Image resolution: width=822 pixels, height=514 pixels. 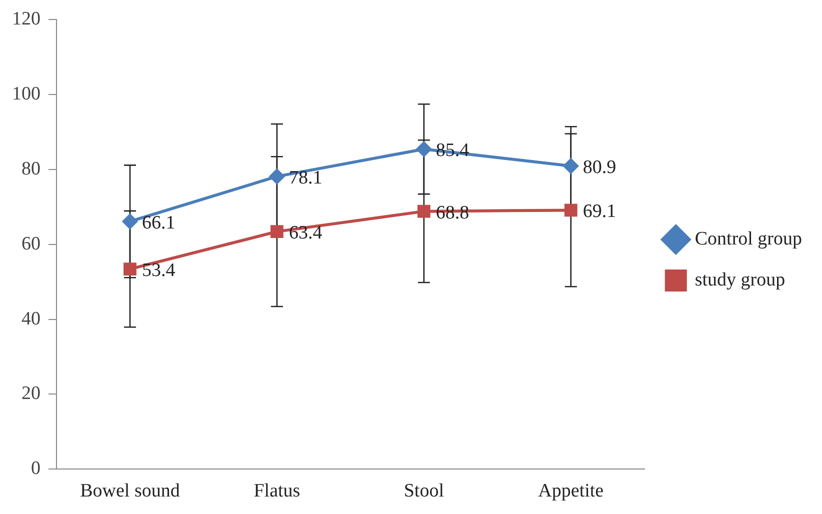 I want to click on legend-label: study group, so click(x=740, y=279).